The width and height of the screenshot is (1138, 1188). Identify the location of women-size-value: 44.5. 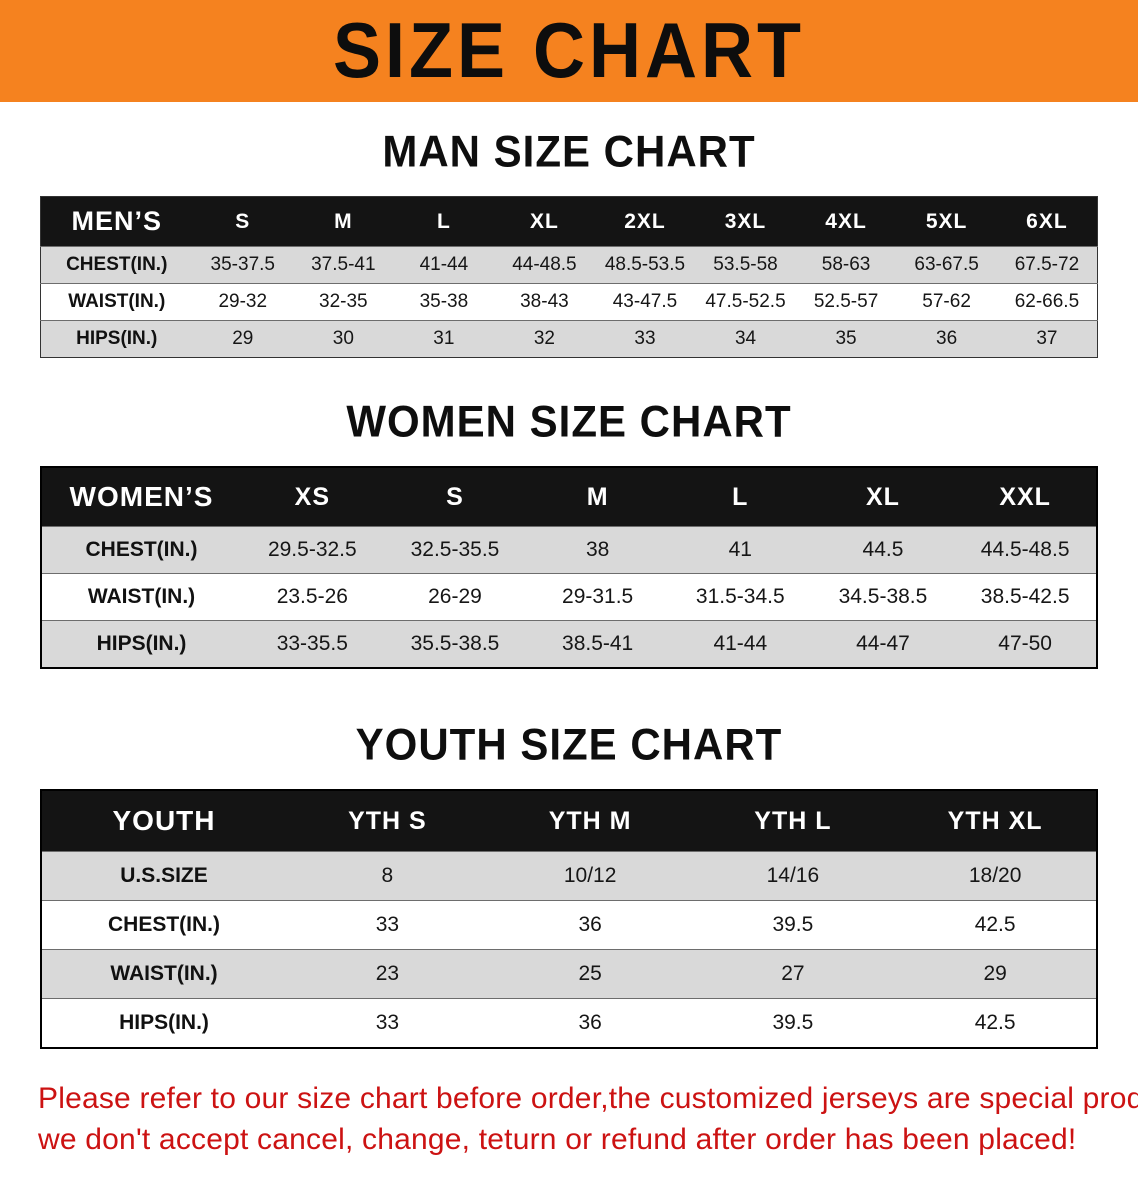
(883, 549).